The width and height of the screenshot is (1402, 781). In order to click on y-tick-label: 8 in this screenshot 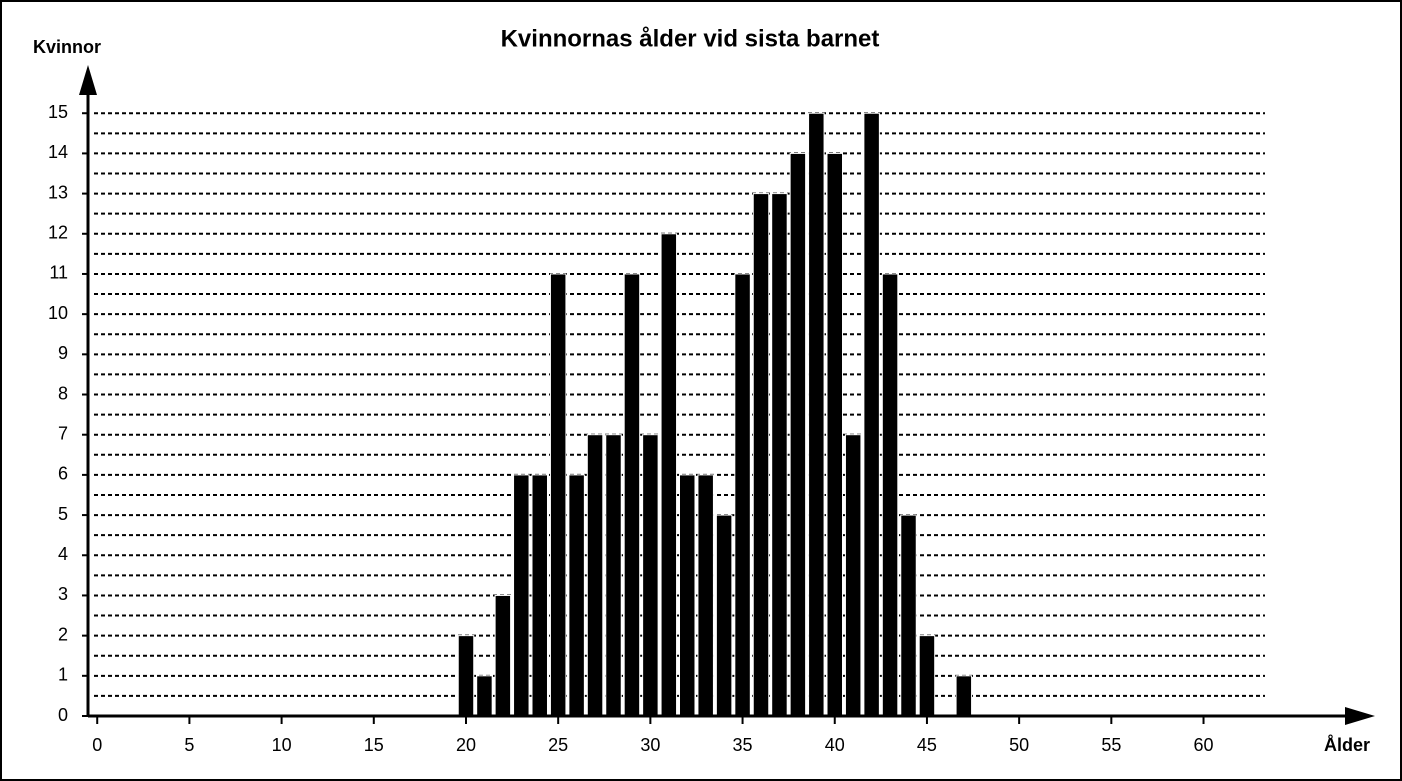, I will do `click(63, 393)`.